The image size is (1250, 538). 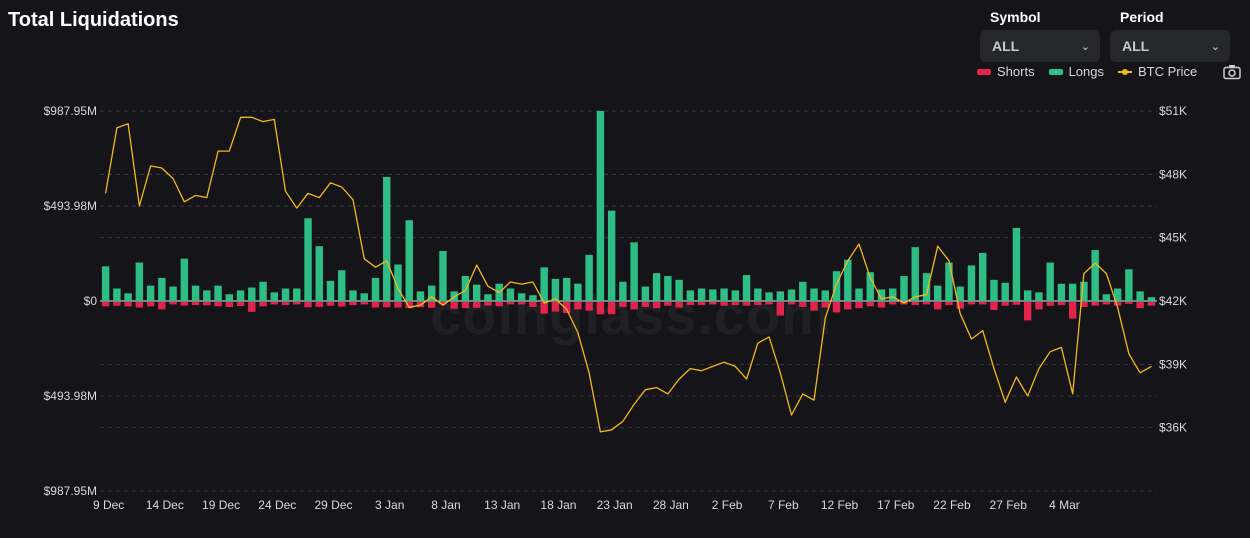 What do you see at coordinates (1142, 17) in the screenshot?
I see `period-label: Period` at bounding box center [1142, 17].